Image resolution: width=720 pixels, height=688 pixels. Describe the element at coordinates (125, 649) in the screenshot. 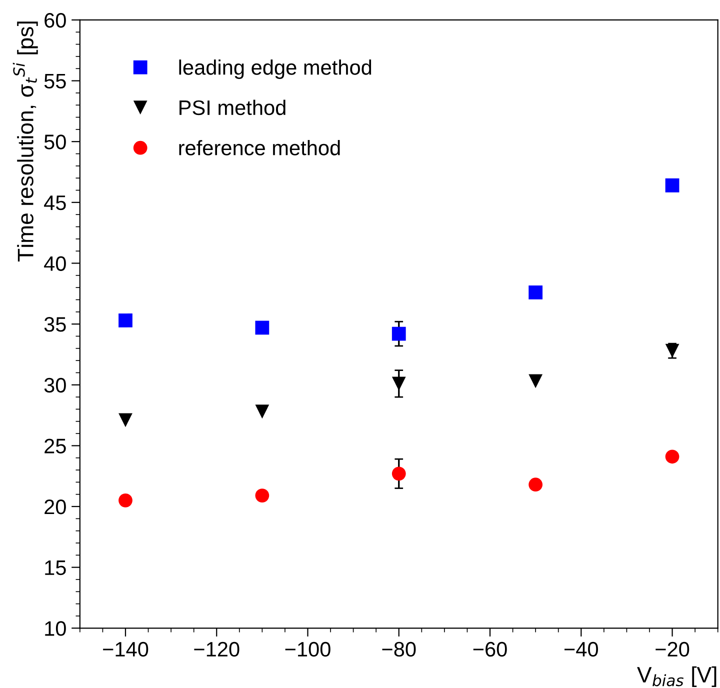

I see `x-tick-label: −140` at that location.